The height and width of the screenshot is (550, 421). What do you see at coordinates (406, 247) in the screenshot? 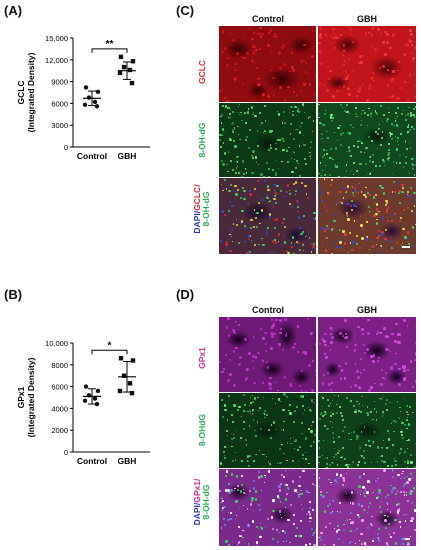
I see `scale-bar` at bounding box center [406, 247].